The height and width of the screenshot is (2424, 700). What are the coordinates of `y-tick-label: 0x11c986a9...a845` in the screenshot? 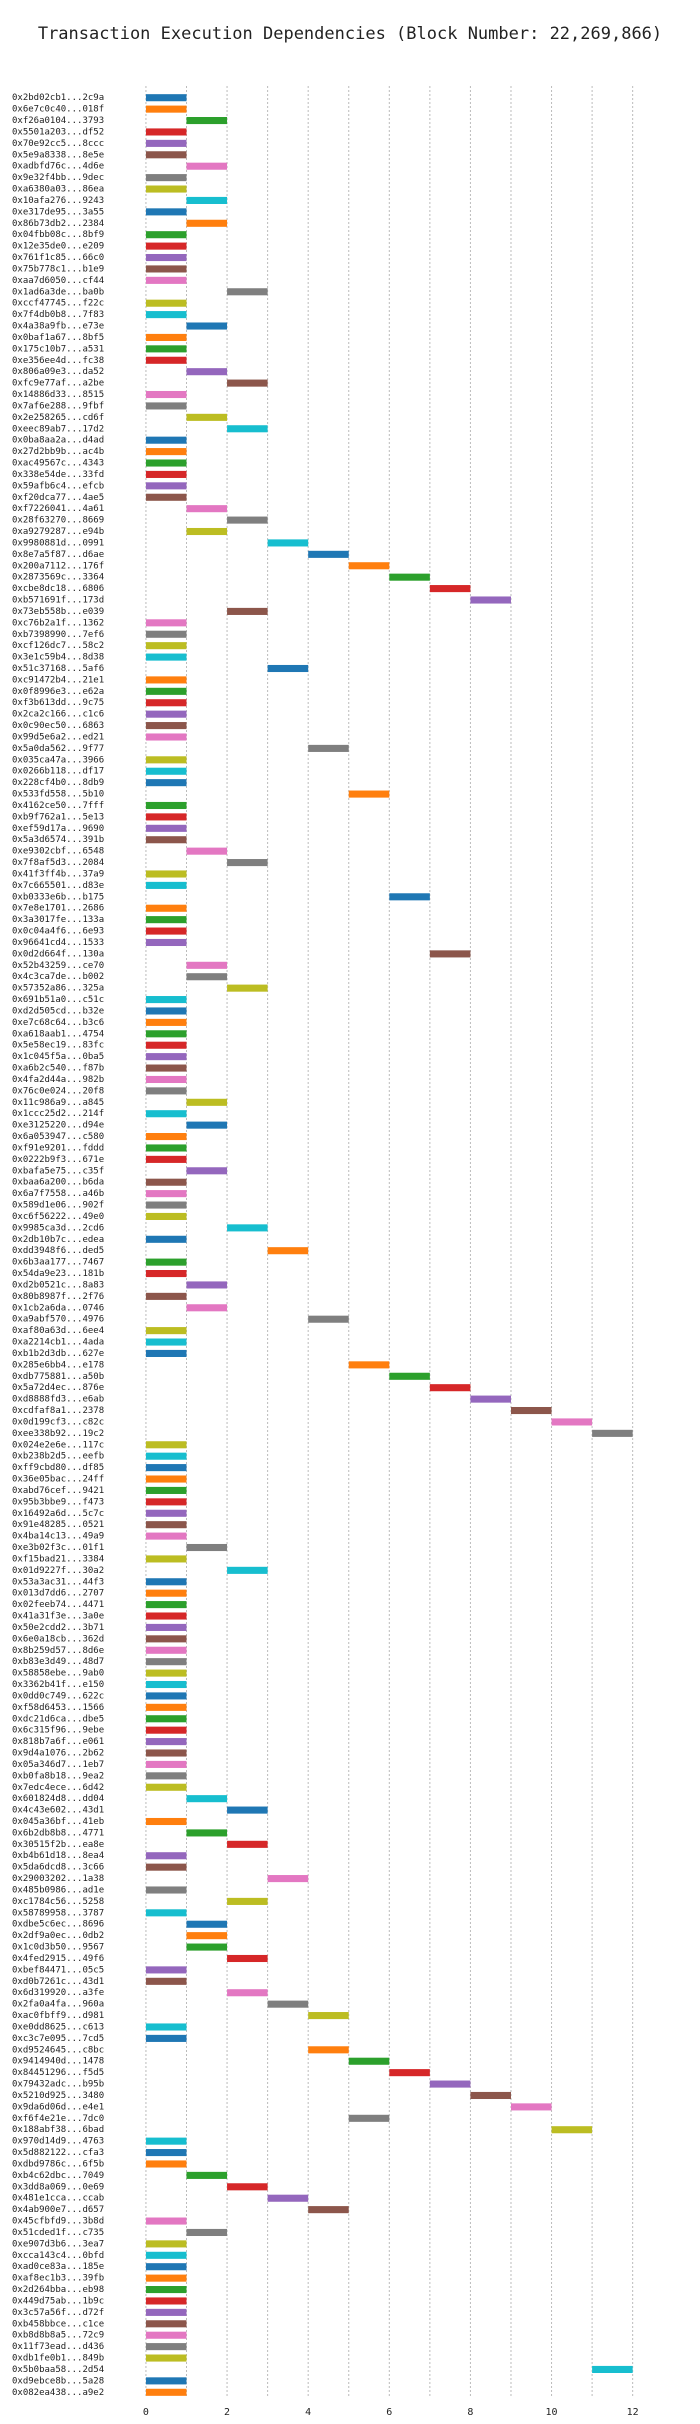 It's located at (58, 1103).